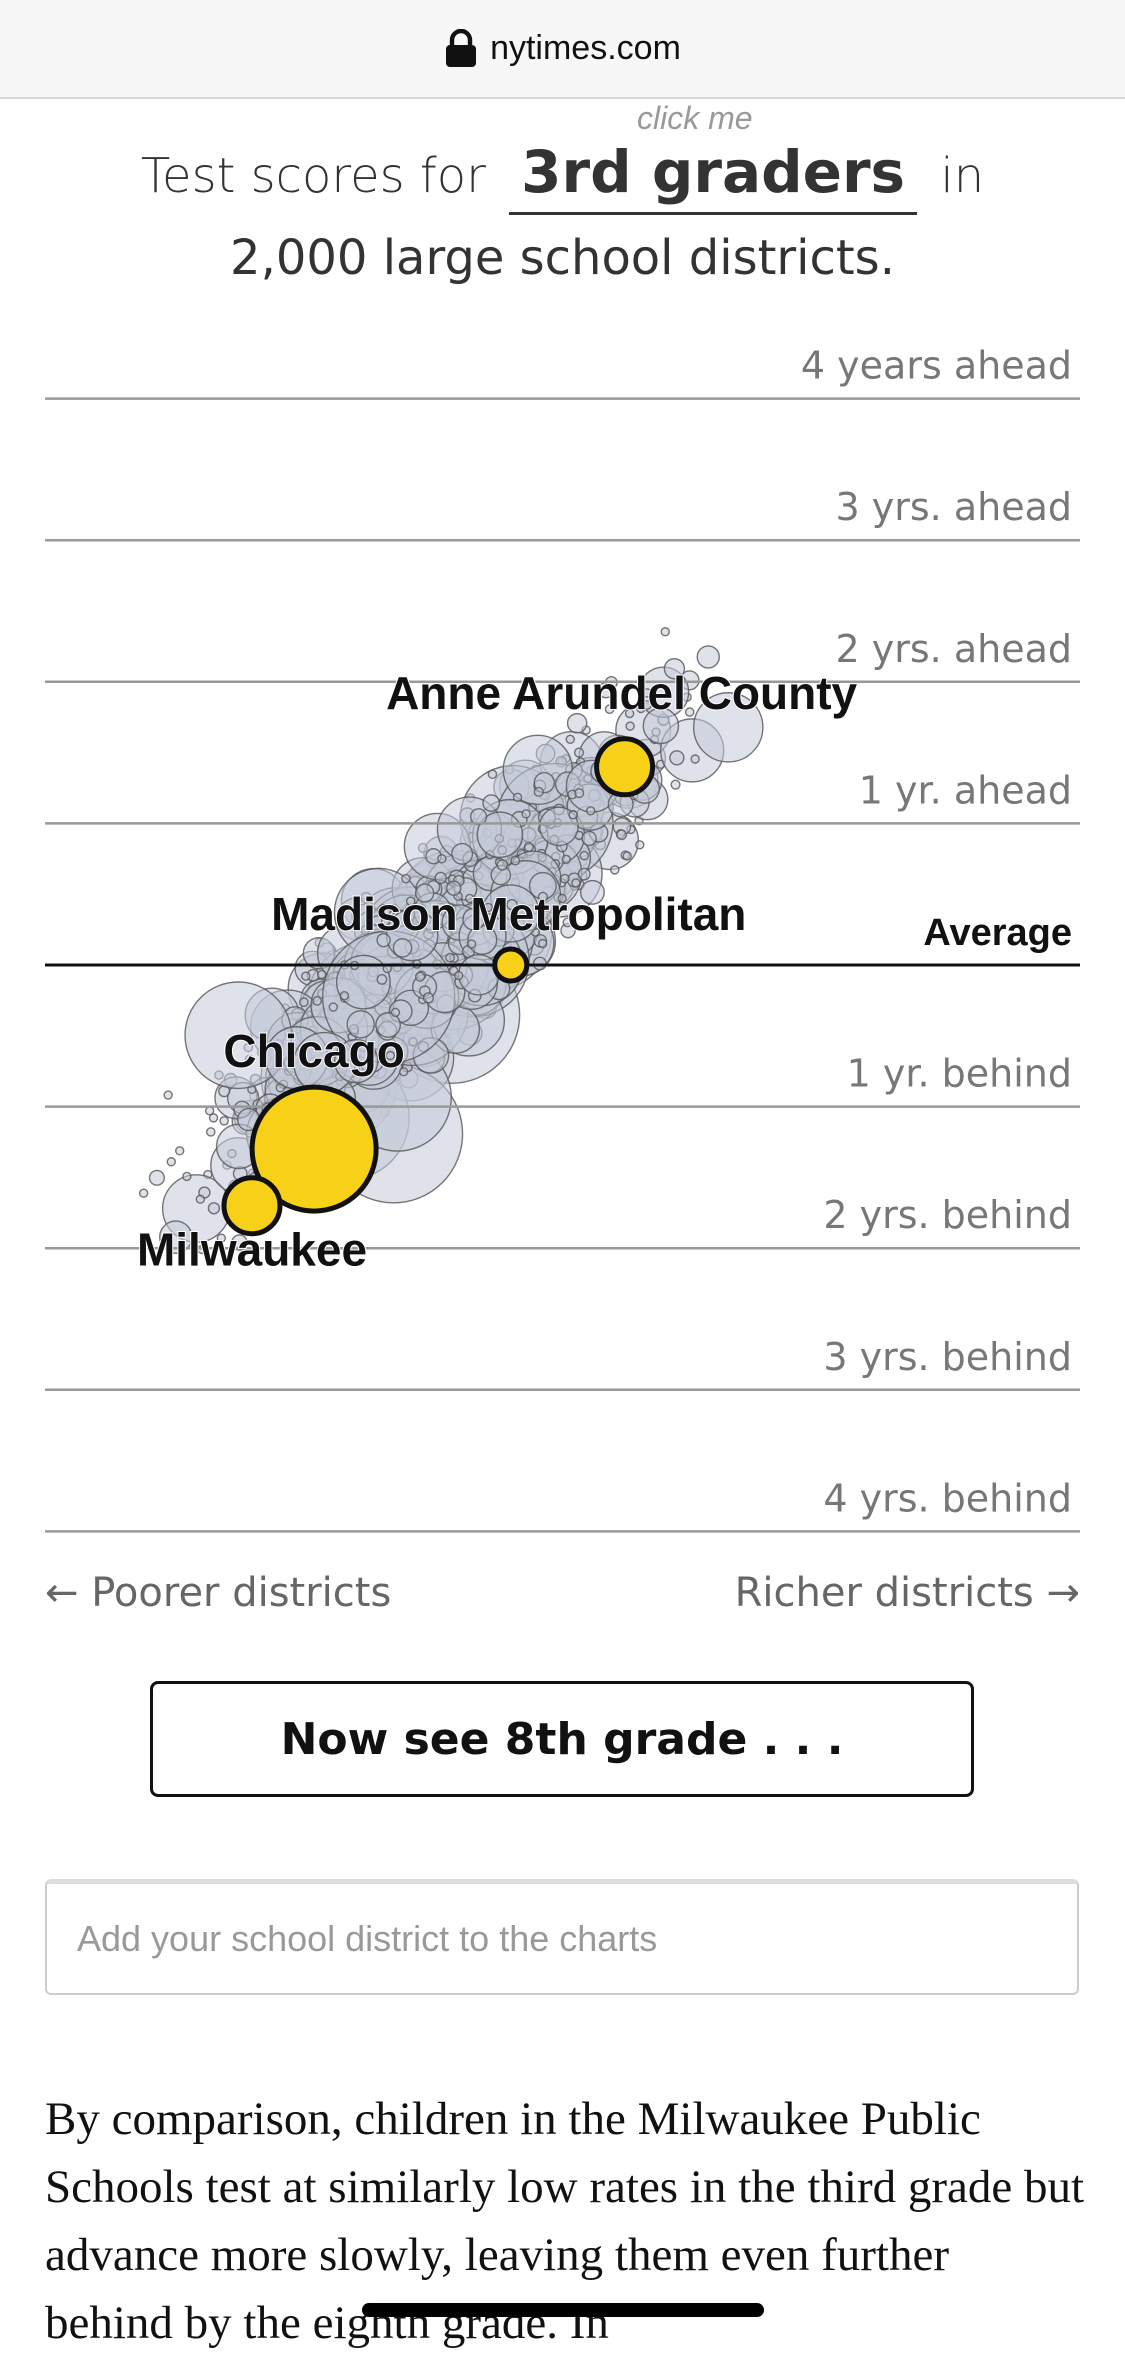  I want to click on district-search-input, so click(562, 1937).